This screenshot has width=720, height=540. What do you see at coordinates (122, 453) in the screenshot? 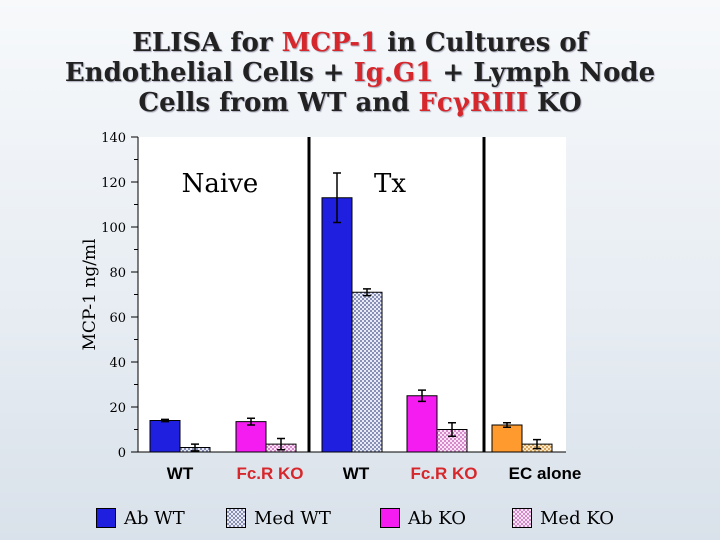
I see `y-tick-label: 0` at bounding box center [122, 453].